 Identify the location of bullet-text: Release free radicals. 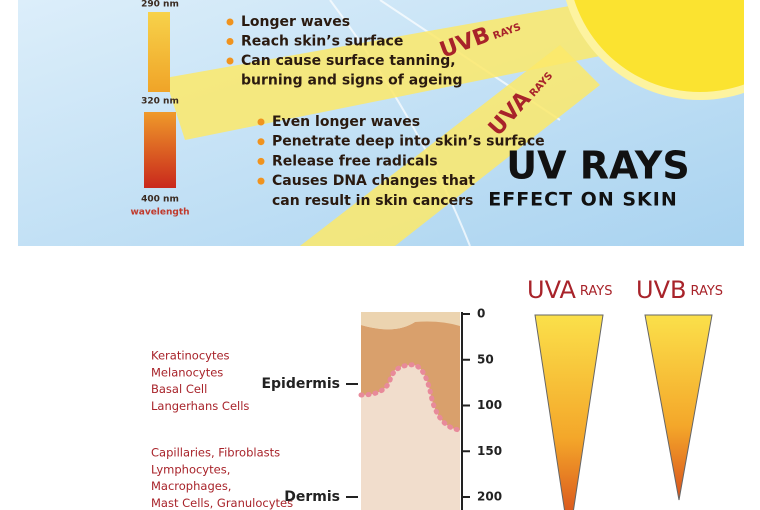
(355, 161).